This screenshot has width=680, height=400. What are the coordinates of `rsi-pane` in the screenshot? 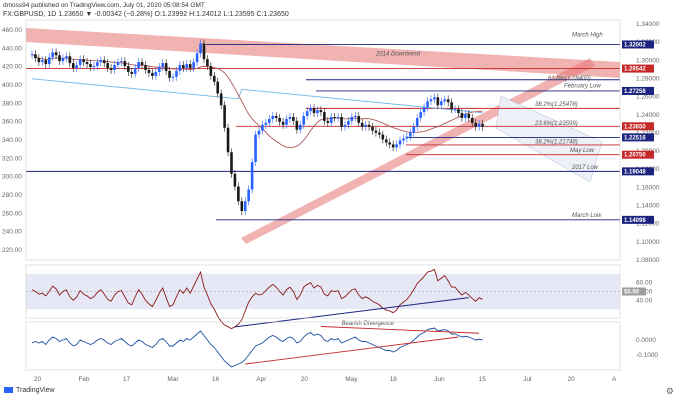 It's located at (323, 299).